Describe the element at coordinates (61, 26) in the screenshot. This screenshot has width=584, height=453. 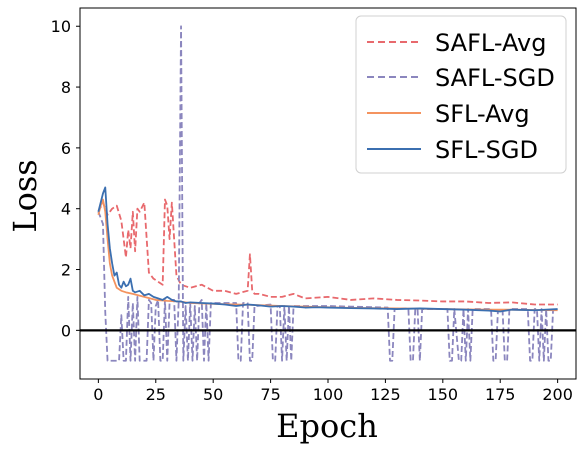
I see `y-tick-label: 10` at that location.